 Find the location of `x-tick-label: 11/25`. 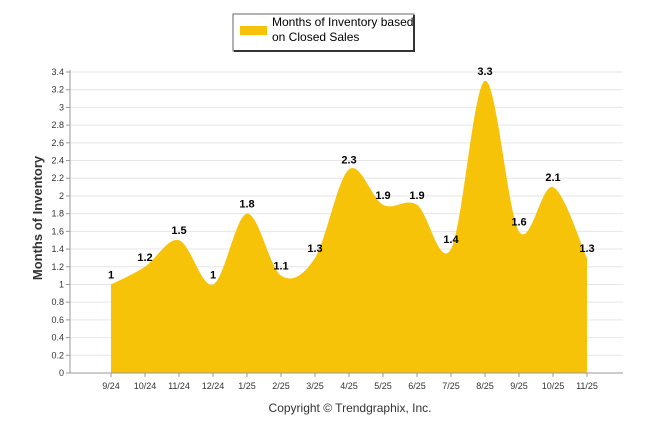

x-tick-label: 11/25 is located at coordinates (587, 386).